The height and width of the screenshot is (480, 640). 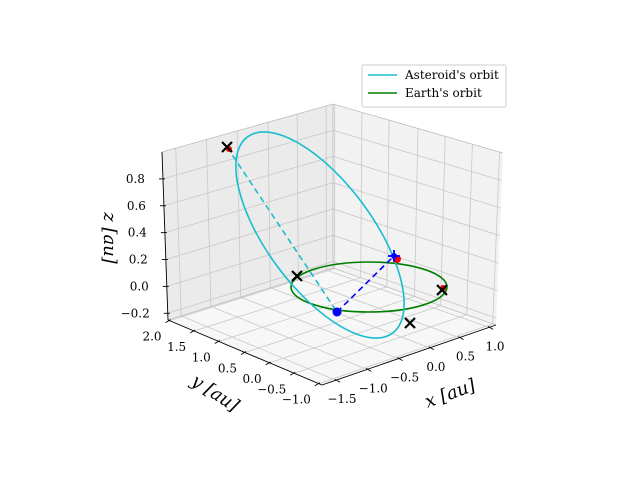 What do you see at coordinates (135, 179) in the screenshot?
I see `z-tick-label: 0.8` at bounding box center [135, 179].